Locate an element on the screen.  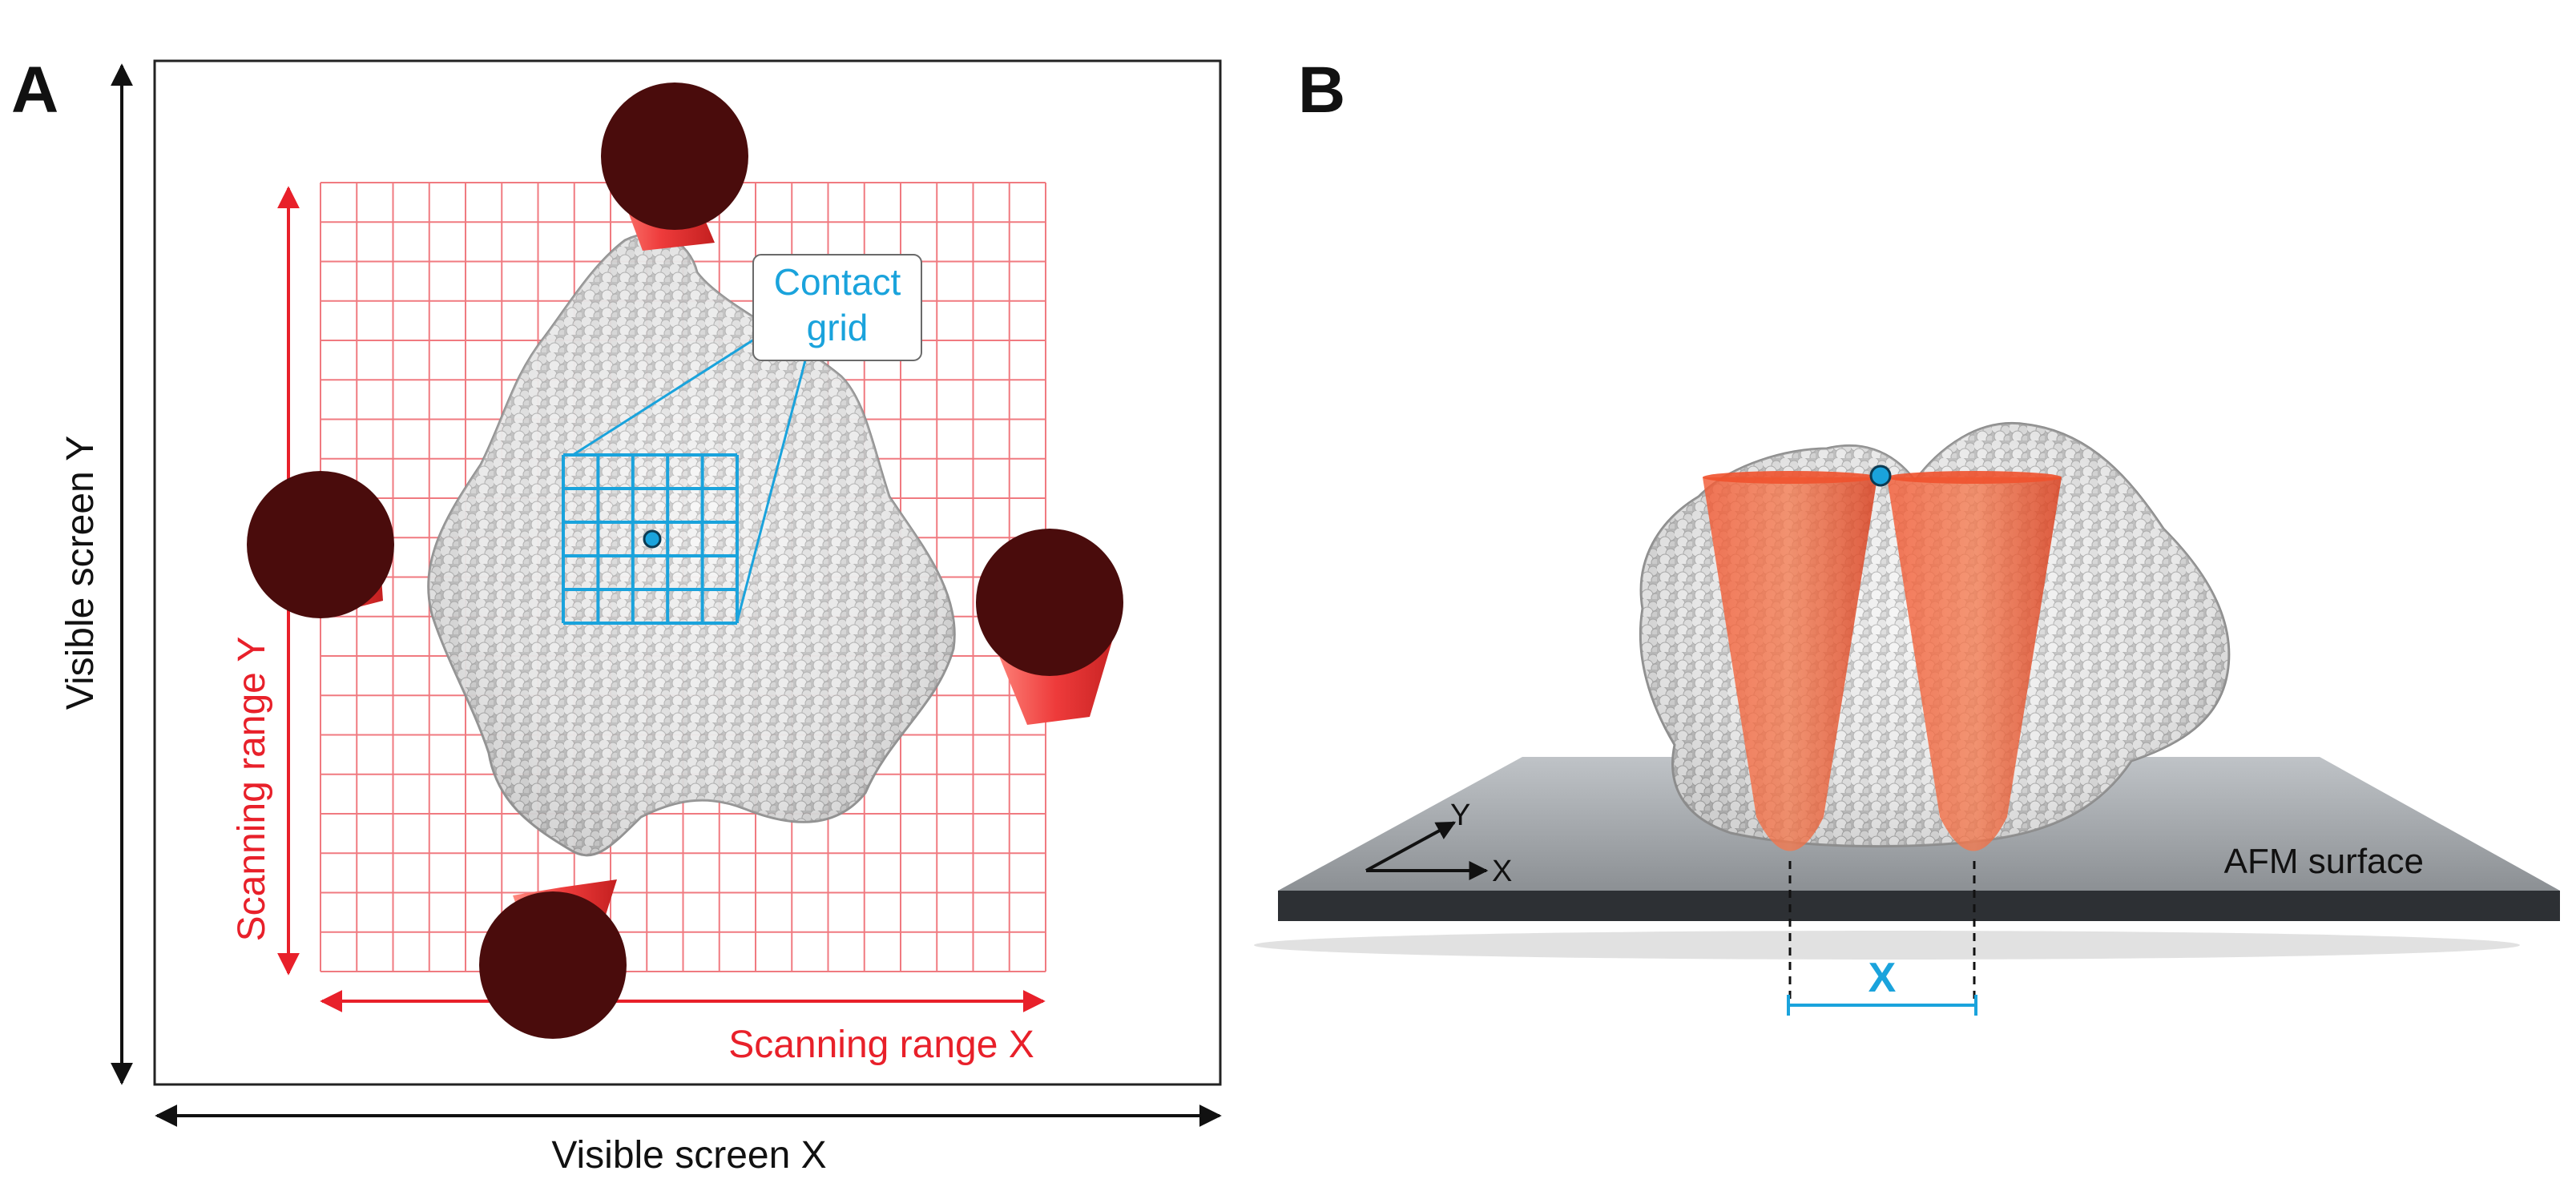
scanning-range-y-label: Scanning range Y is located at coordinates (252, 789).